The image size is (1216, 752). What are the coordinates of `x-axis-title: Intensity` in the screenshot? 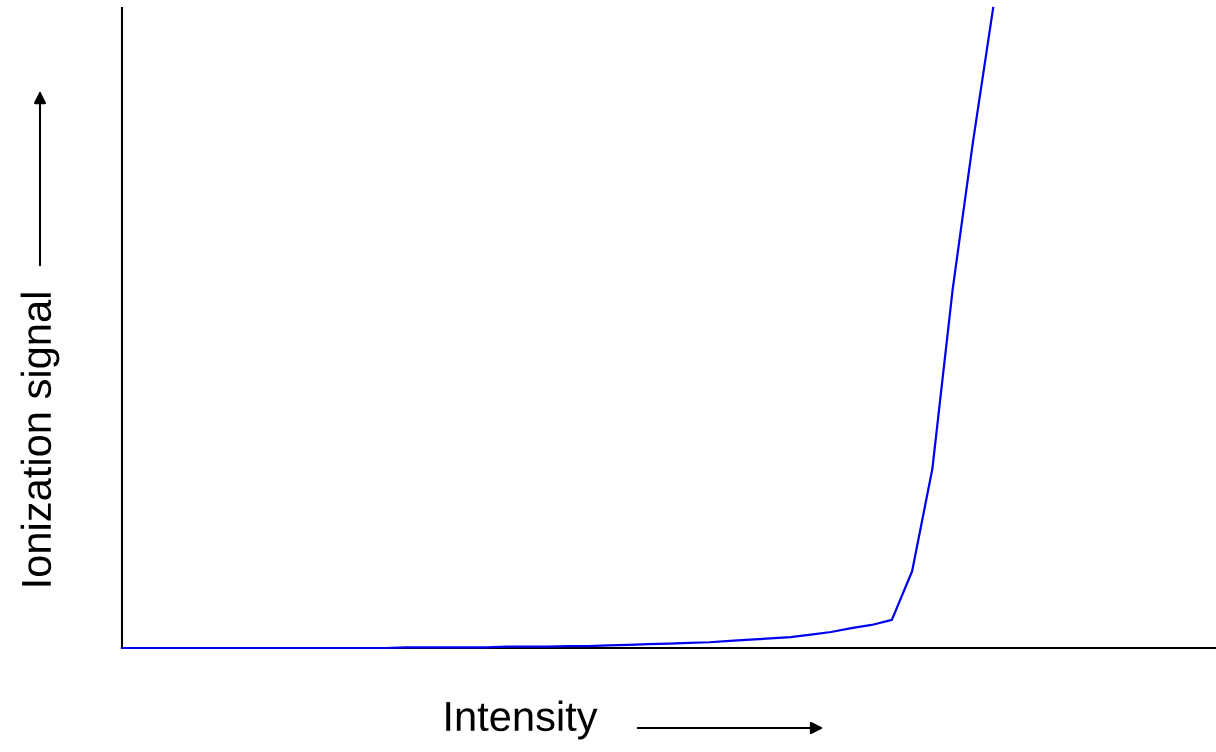 It's located at (522, 720).